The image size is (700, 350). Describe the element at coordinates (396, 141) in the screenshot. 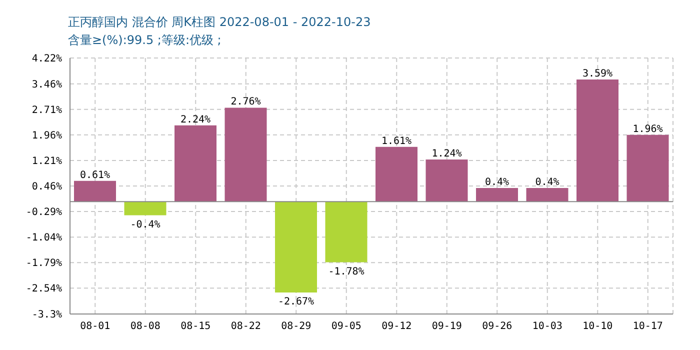

I see `data-label: 1.61%` at that location.